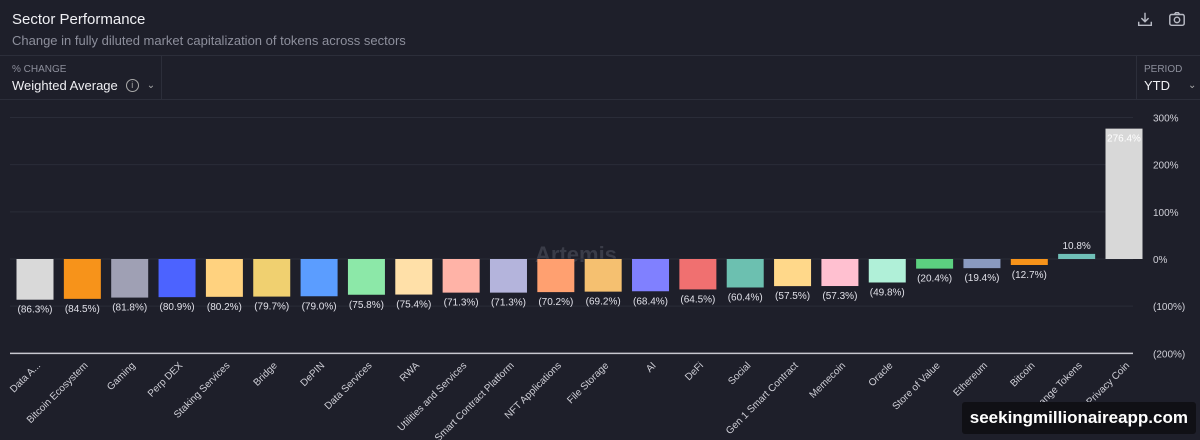 The height and width of the screenshot is (440, 1200). What do you see at coordinates (1124, 139) in the screenshot?
I see `data-label: 276.4%` at bounding box center [1124, 139].